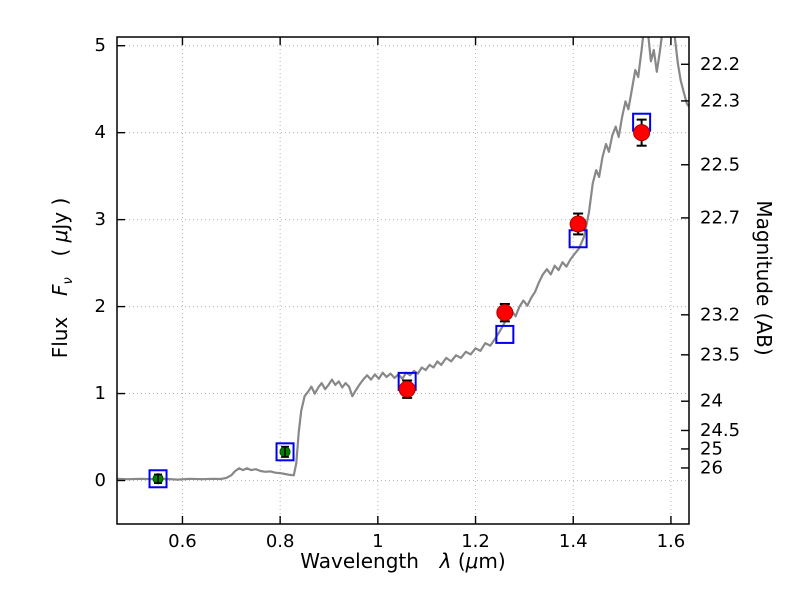 The height and width of the screenshot is (600, 800). Describe the element at coordinates (711, 467) in the screenshot. I see `magnitude-tick-label: 26` at that location.